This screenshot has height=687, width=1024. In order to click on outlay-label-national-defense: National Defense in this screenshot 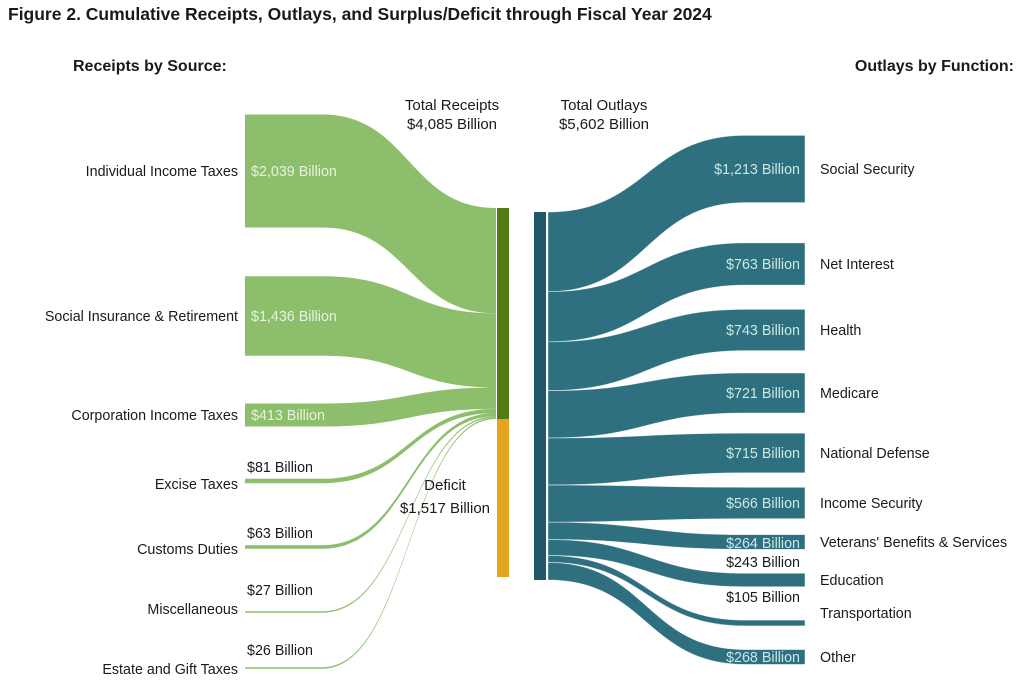, I will do `click(875, 454)`.